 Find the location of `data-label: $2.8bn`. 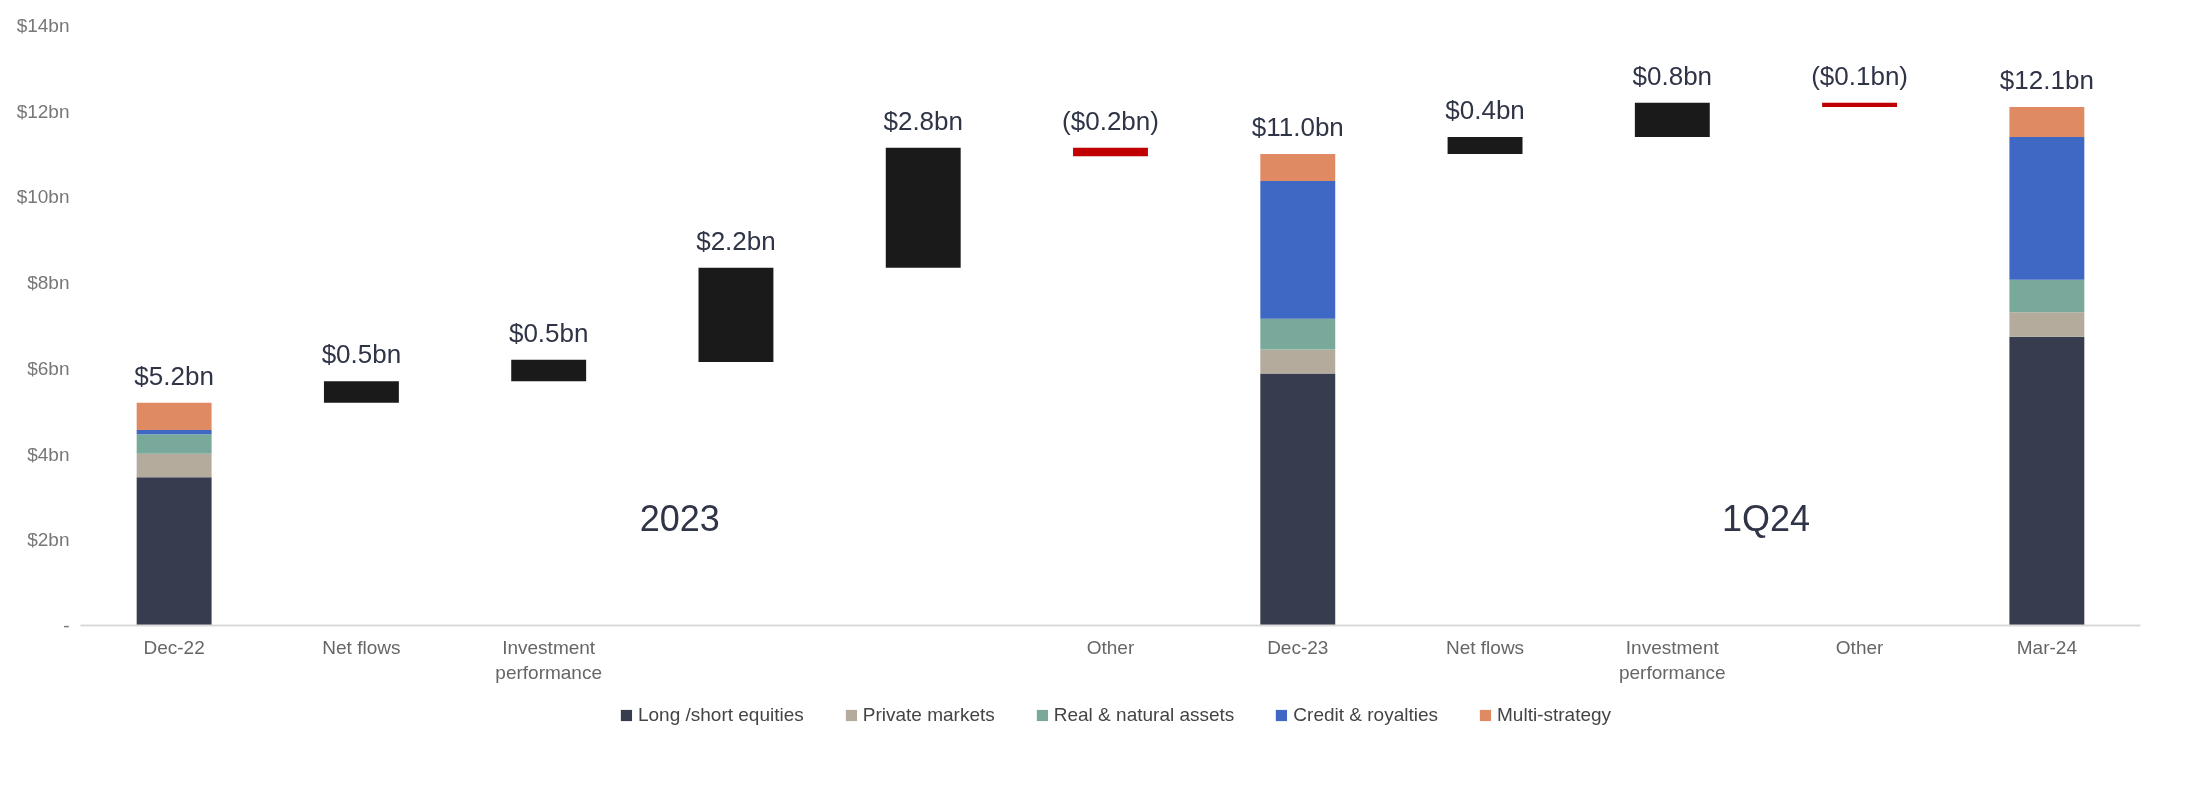

data-label: $2.8bn is located at coordinates (923, 120).